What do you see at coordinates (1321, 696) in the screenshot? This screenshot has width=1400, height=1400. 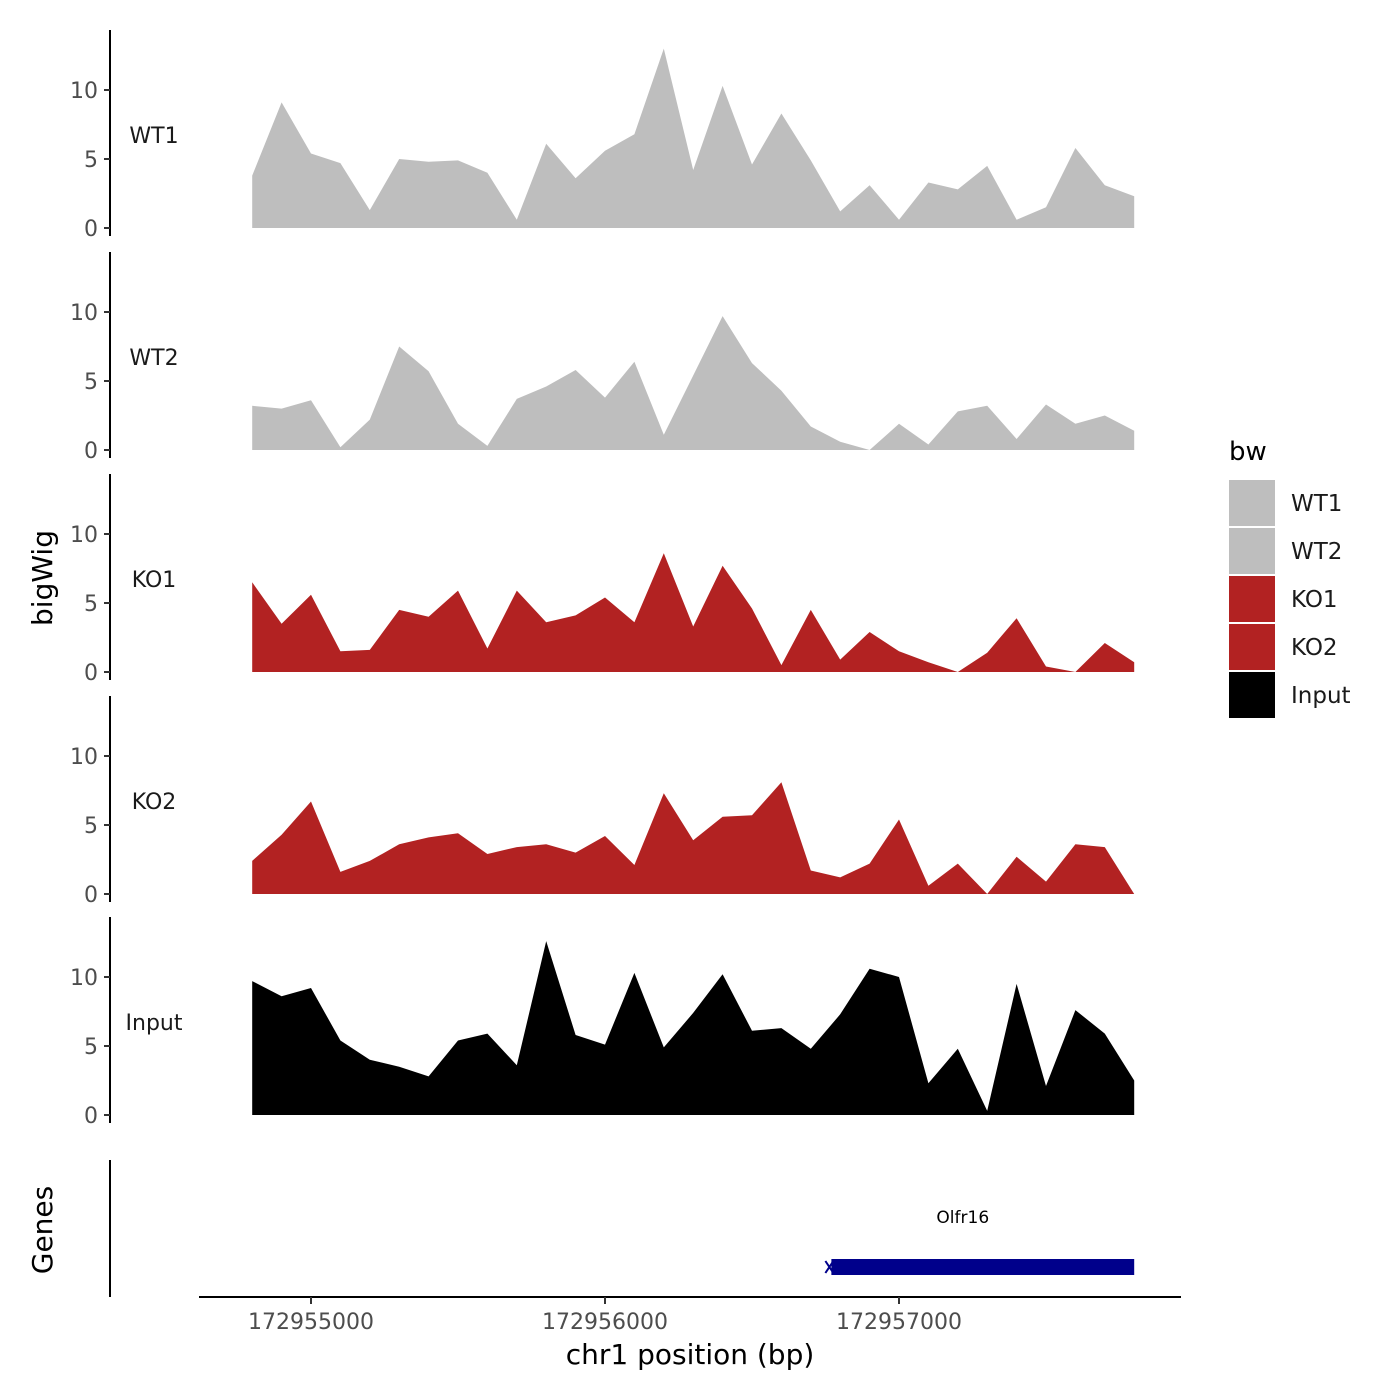 I see `legend-label-input: Input` at bounding box center [1321, 696].